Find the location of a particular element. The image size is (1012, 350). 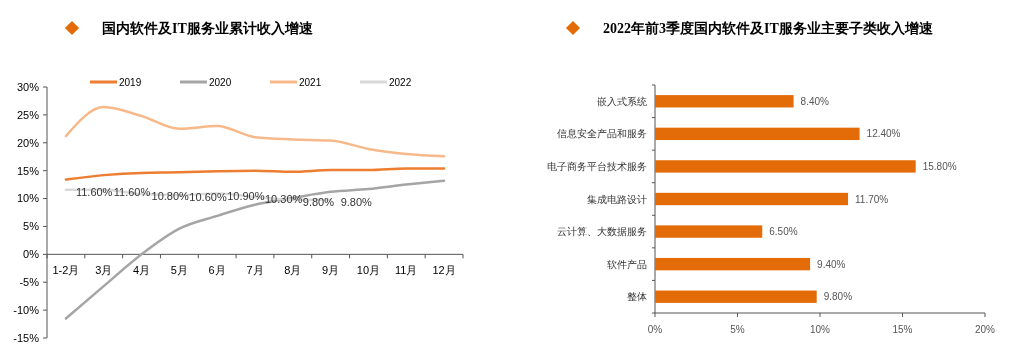

data-label: 10.80% is located at coordinates (170, 196).